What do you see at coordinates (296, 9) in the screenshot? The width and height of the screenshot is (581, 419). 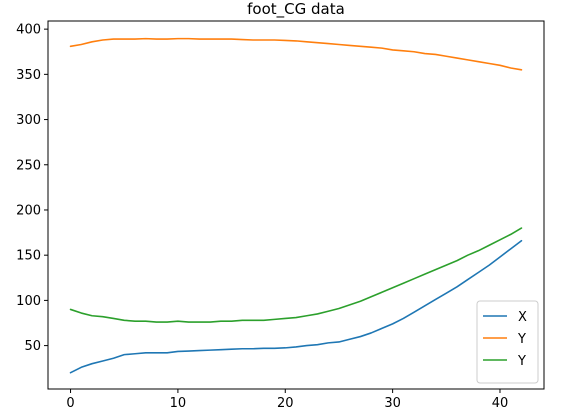 I see `chart-title: foot_CG data` at bounding box center [296, 9].